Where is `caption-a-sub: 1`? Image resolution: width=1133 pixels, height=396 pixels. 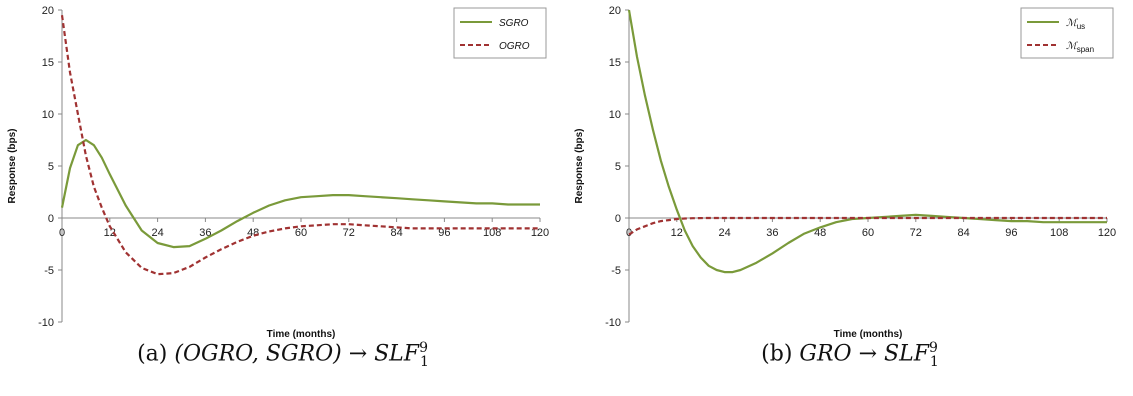
caption-a-sub: 1 is located at coordinates (424, 361).